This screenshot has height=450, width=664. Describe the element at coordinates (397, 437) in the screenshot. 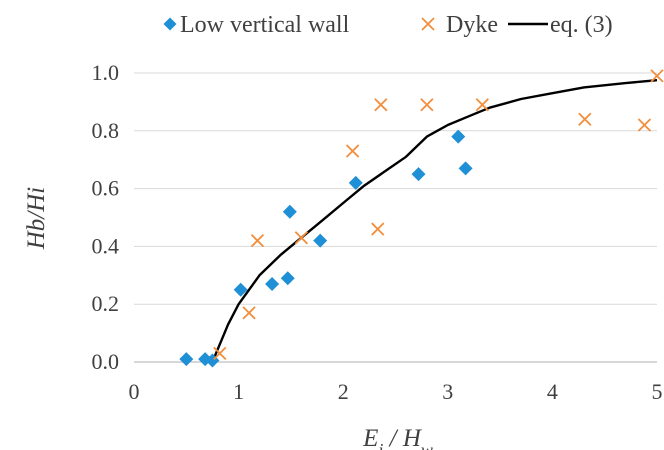

I see `x-axis-label: Ei / Hw` at that location.